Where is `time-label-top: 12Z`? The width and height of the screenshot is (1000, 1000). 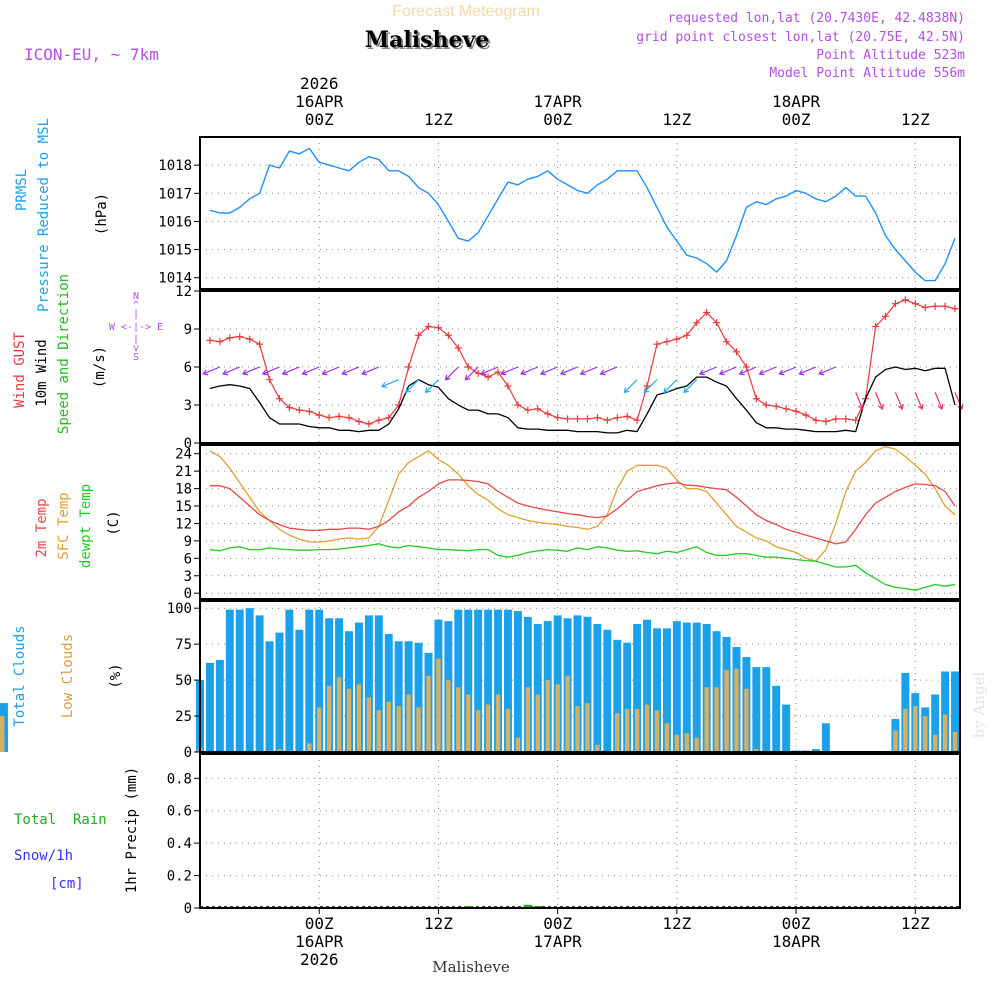 time-label-top: 12Z is located at coordinates (676, 119).